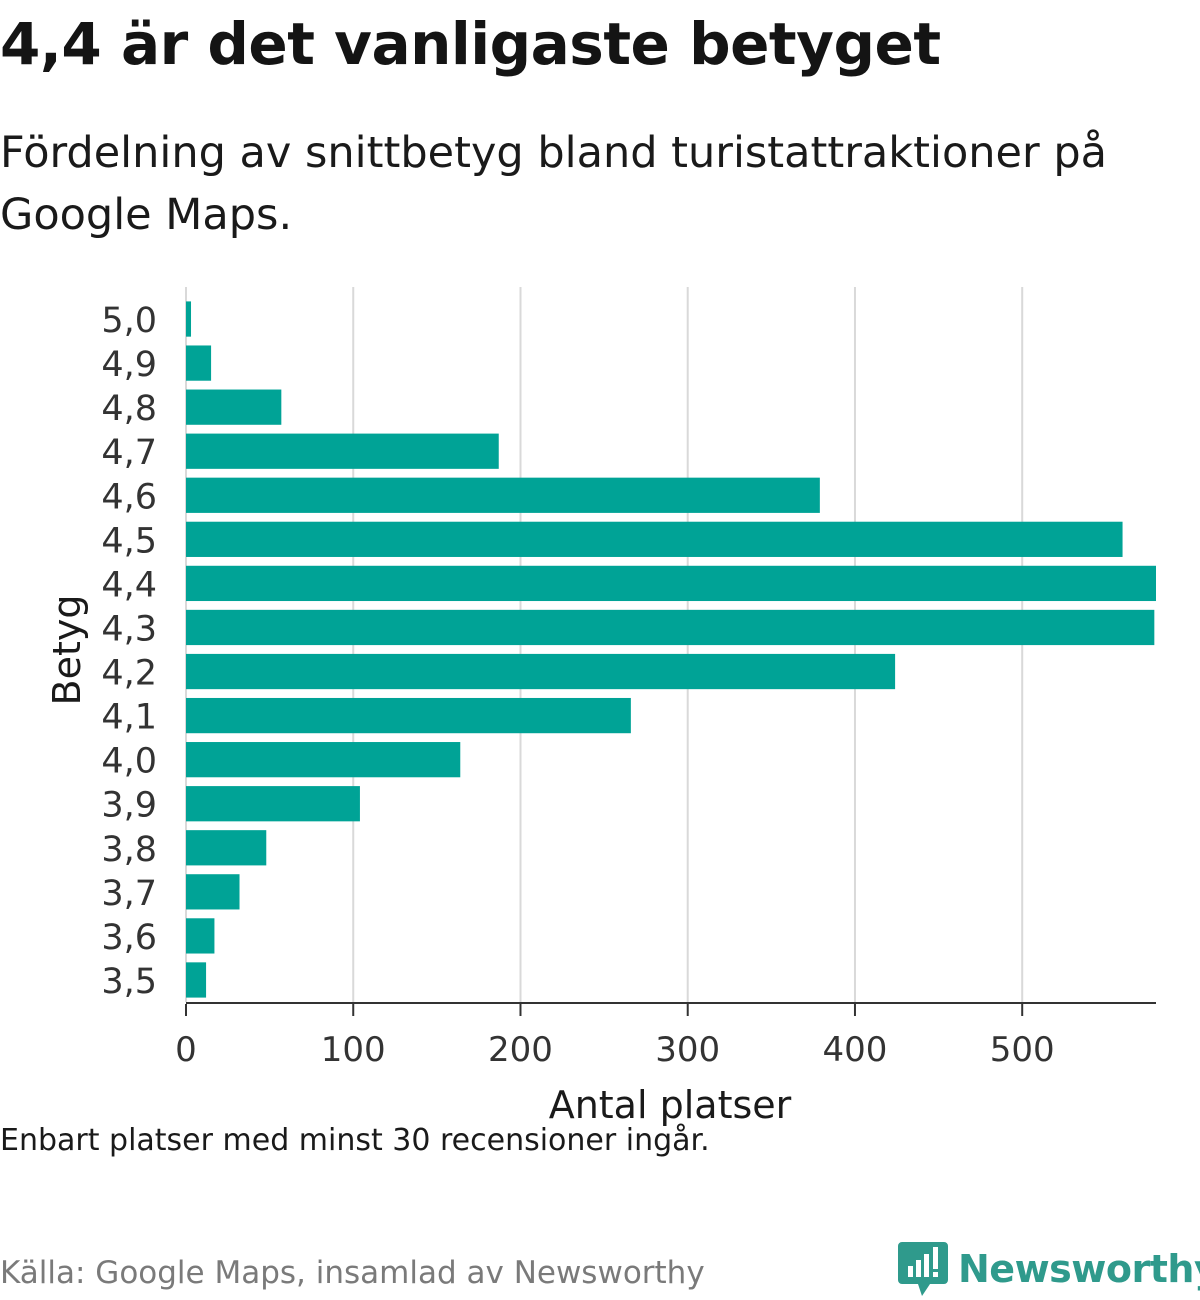  I want to click on x-tick-label: 400, so click(855, 1050).